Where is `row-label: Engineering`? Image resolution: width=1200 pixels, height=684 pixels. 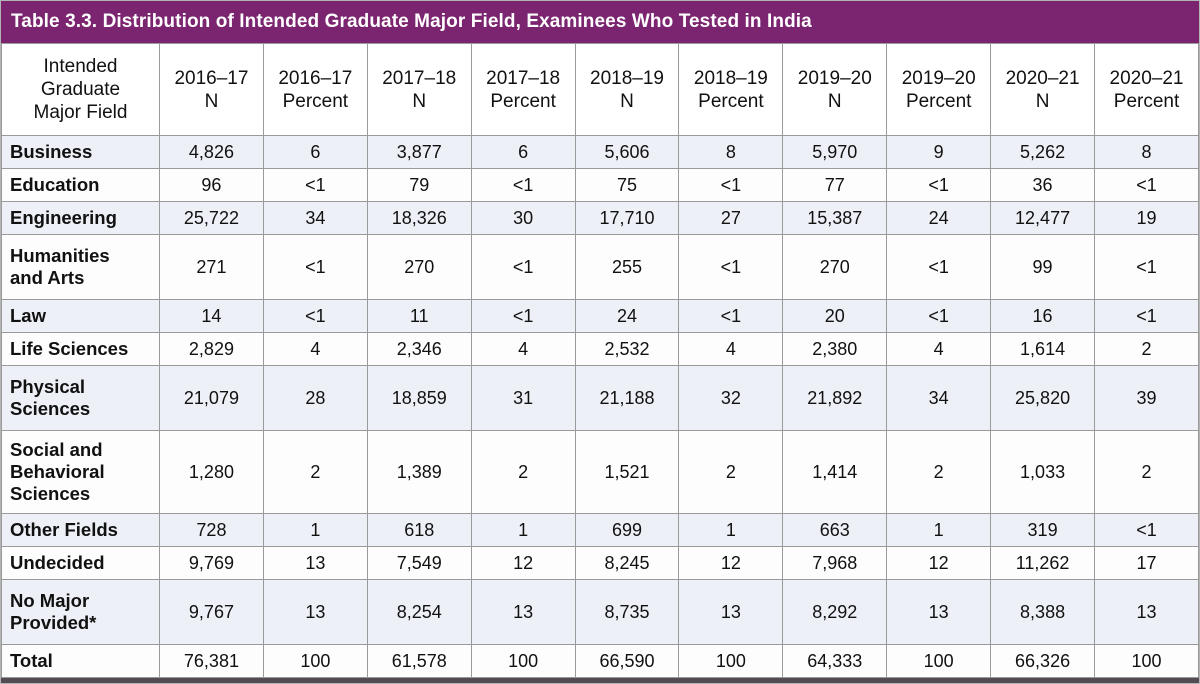 row-label: Engineering is located at coordinates (80, 218).